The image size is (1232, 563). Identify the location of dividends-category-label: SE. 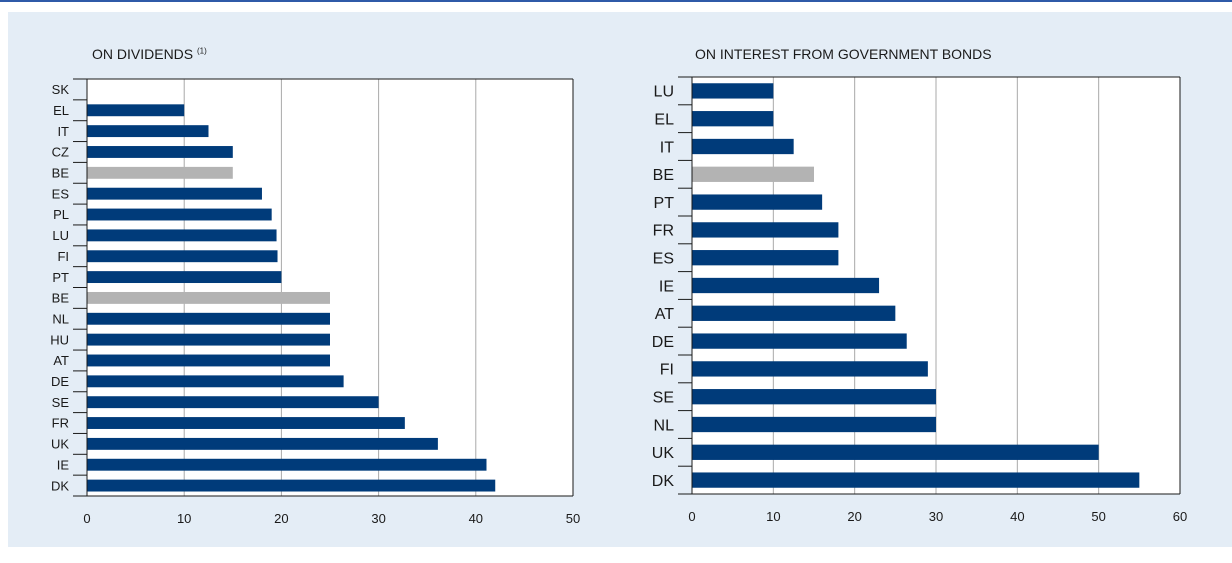
(61, 402).